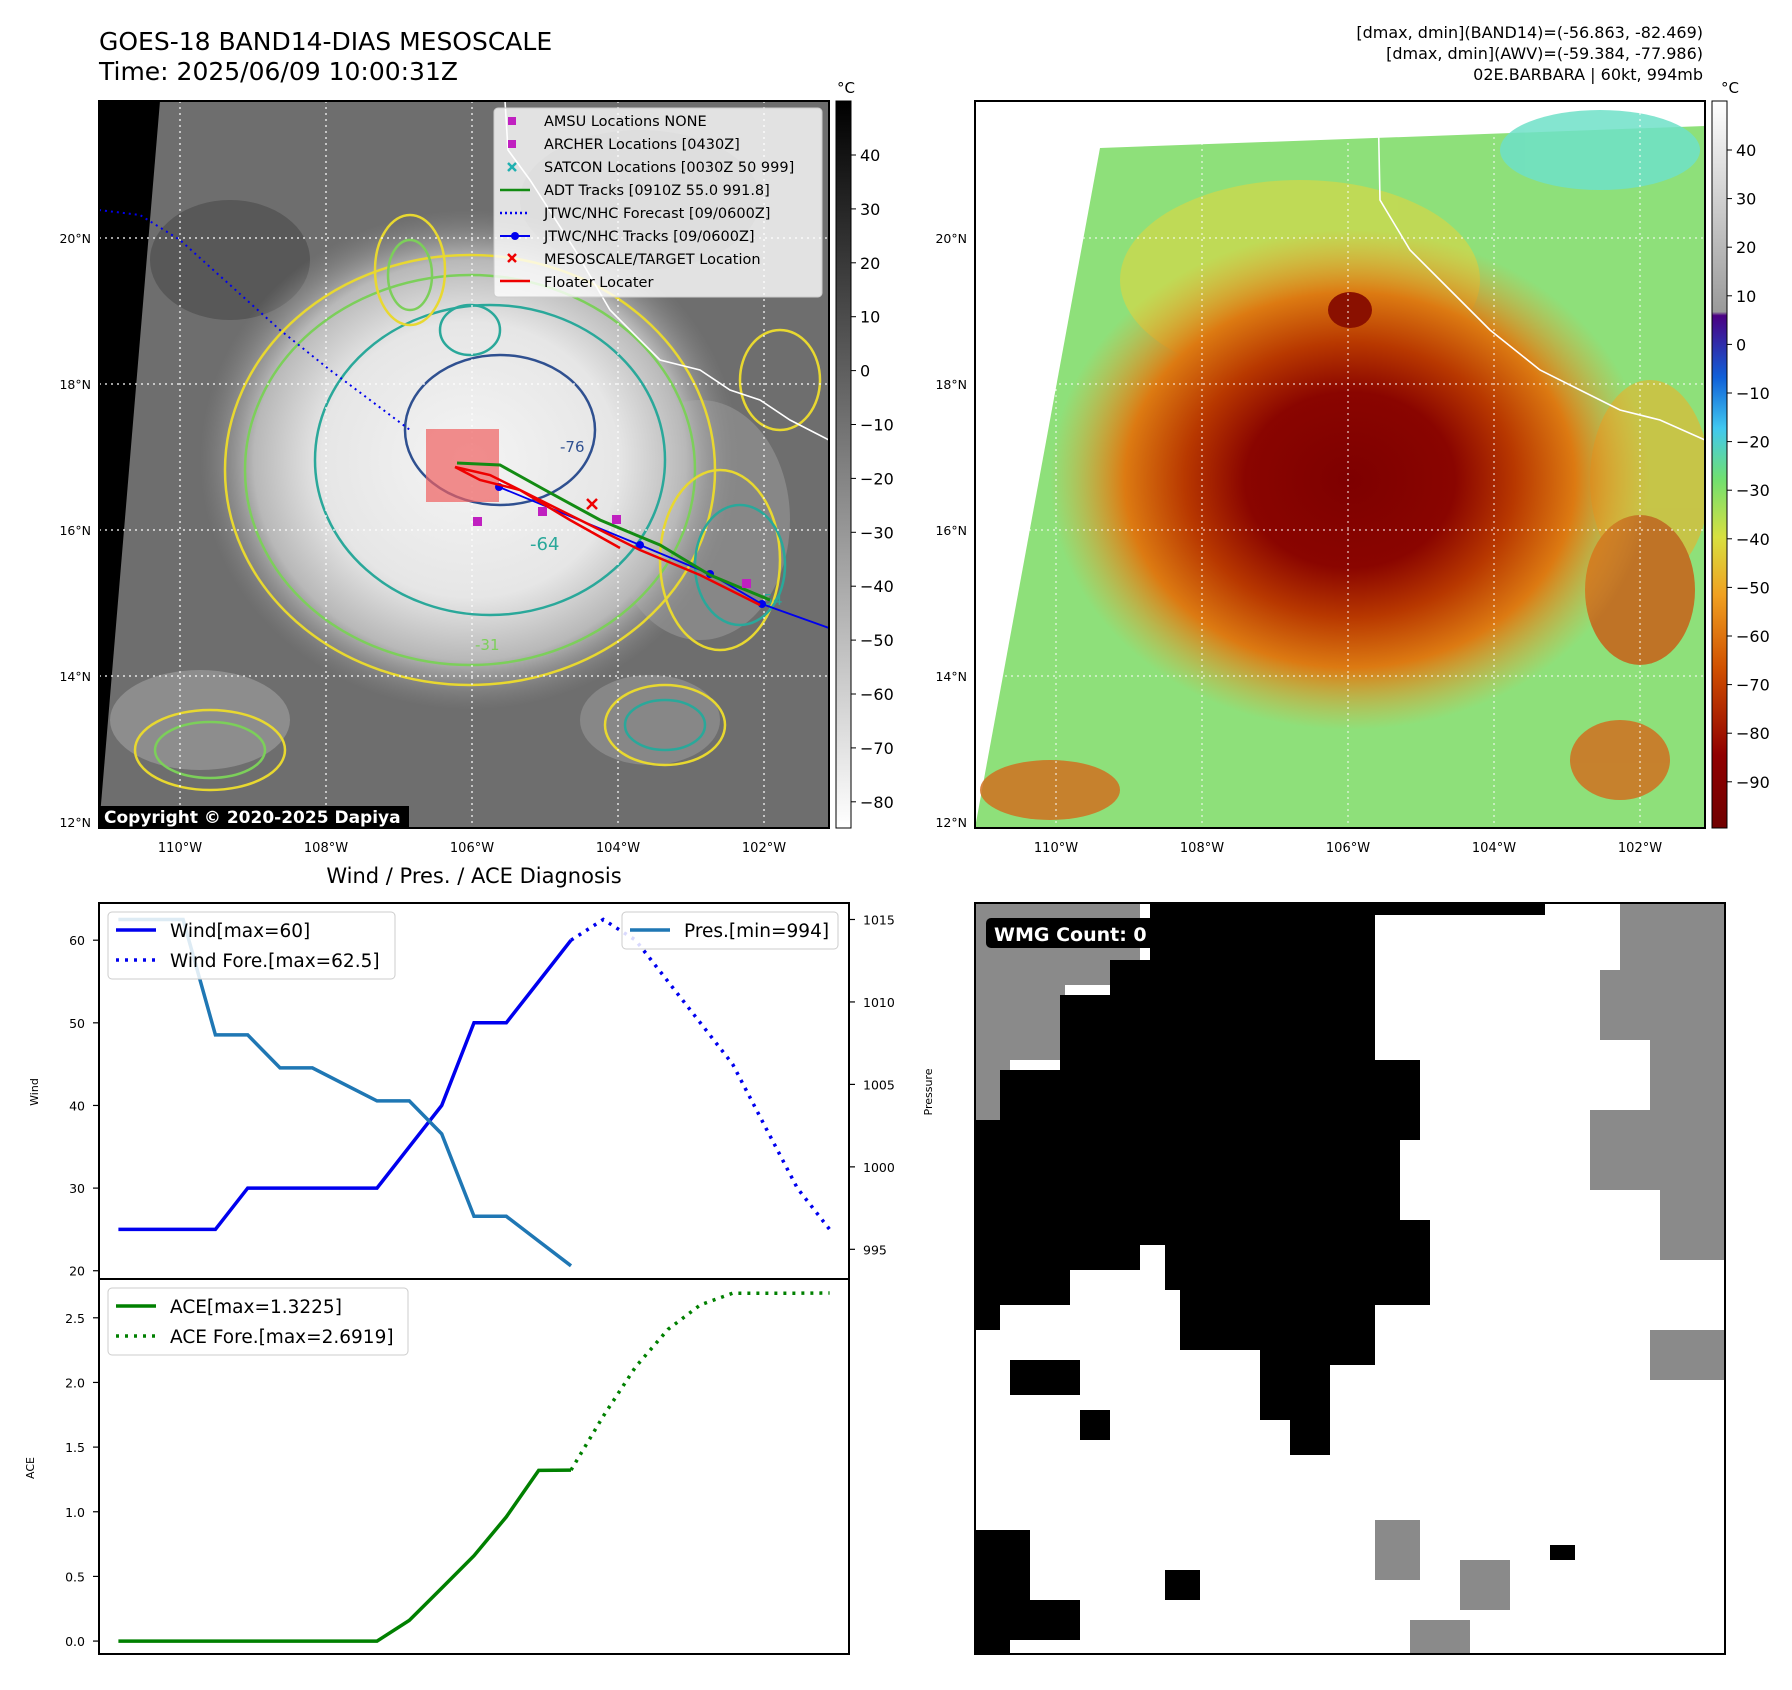 This screenshot has width=1792, height=1690. I want to click on ace-axis-tick-label: 0.0, so click(75, 1641).